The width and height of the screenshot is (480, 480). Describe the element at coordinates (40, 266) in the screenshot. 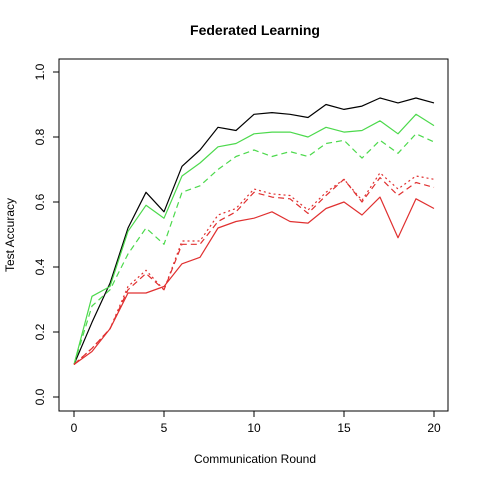

I see `y-tick-label: 0.4` at that location.